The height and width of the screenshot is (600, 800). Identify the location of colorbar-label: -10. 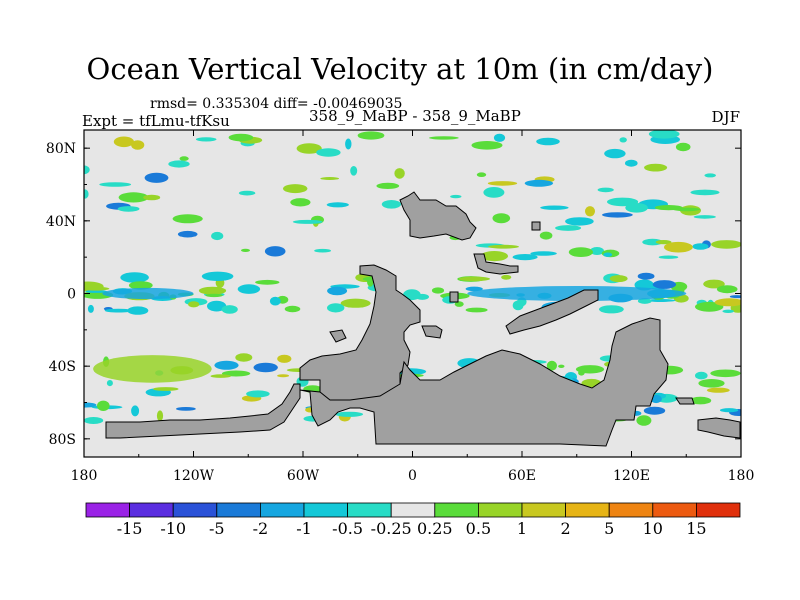
(173, 528).